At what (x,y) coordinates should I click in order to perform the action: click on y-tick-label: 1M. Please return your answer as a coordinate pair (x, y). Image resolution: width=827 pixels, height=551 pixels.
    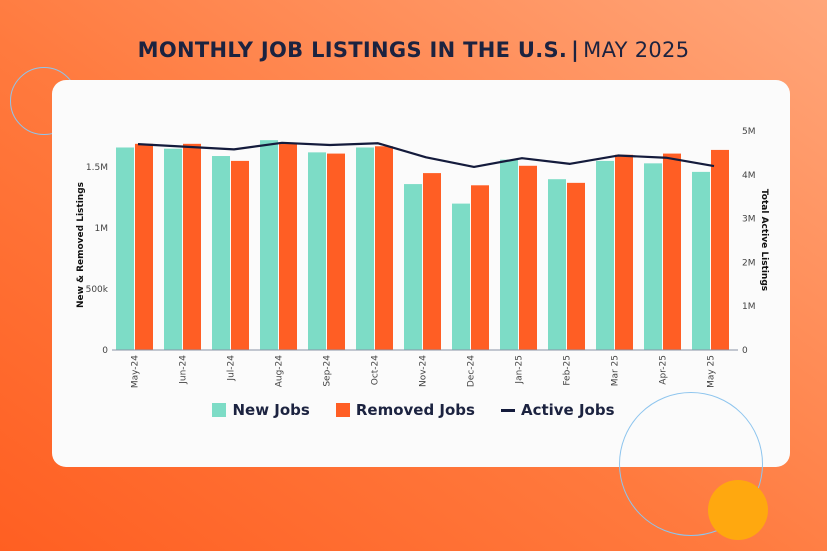
    Looking at the image, I should click on (102, 229).